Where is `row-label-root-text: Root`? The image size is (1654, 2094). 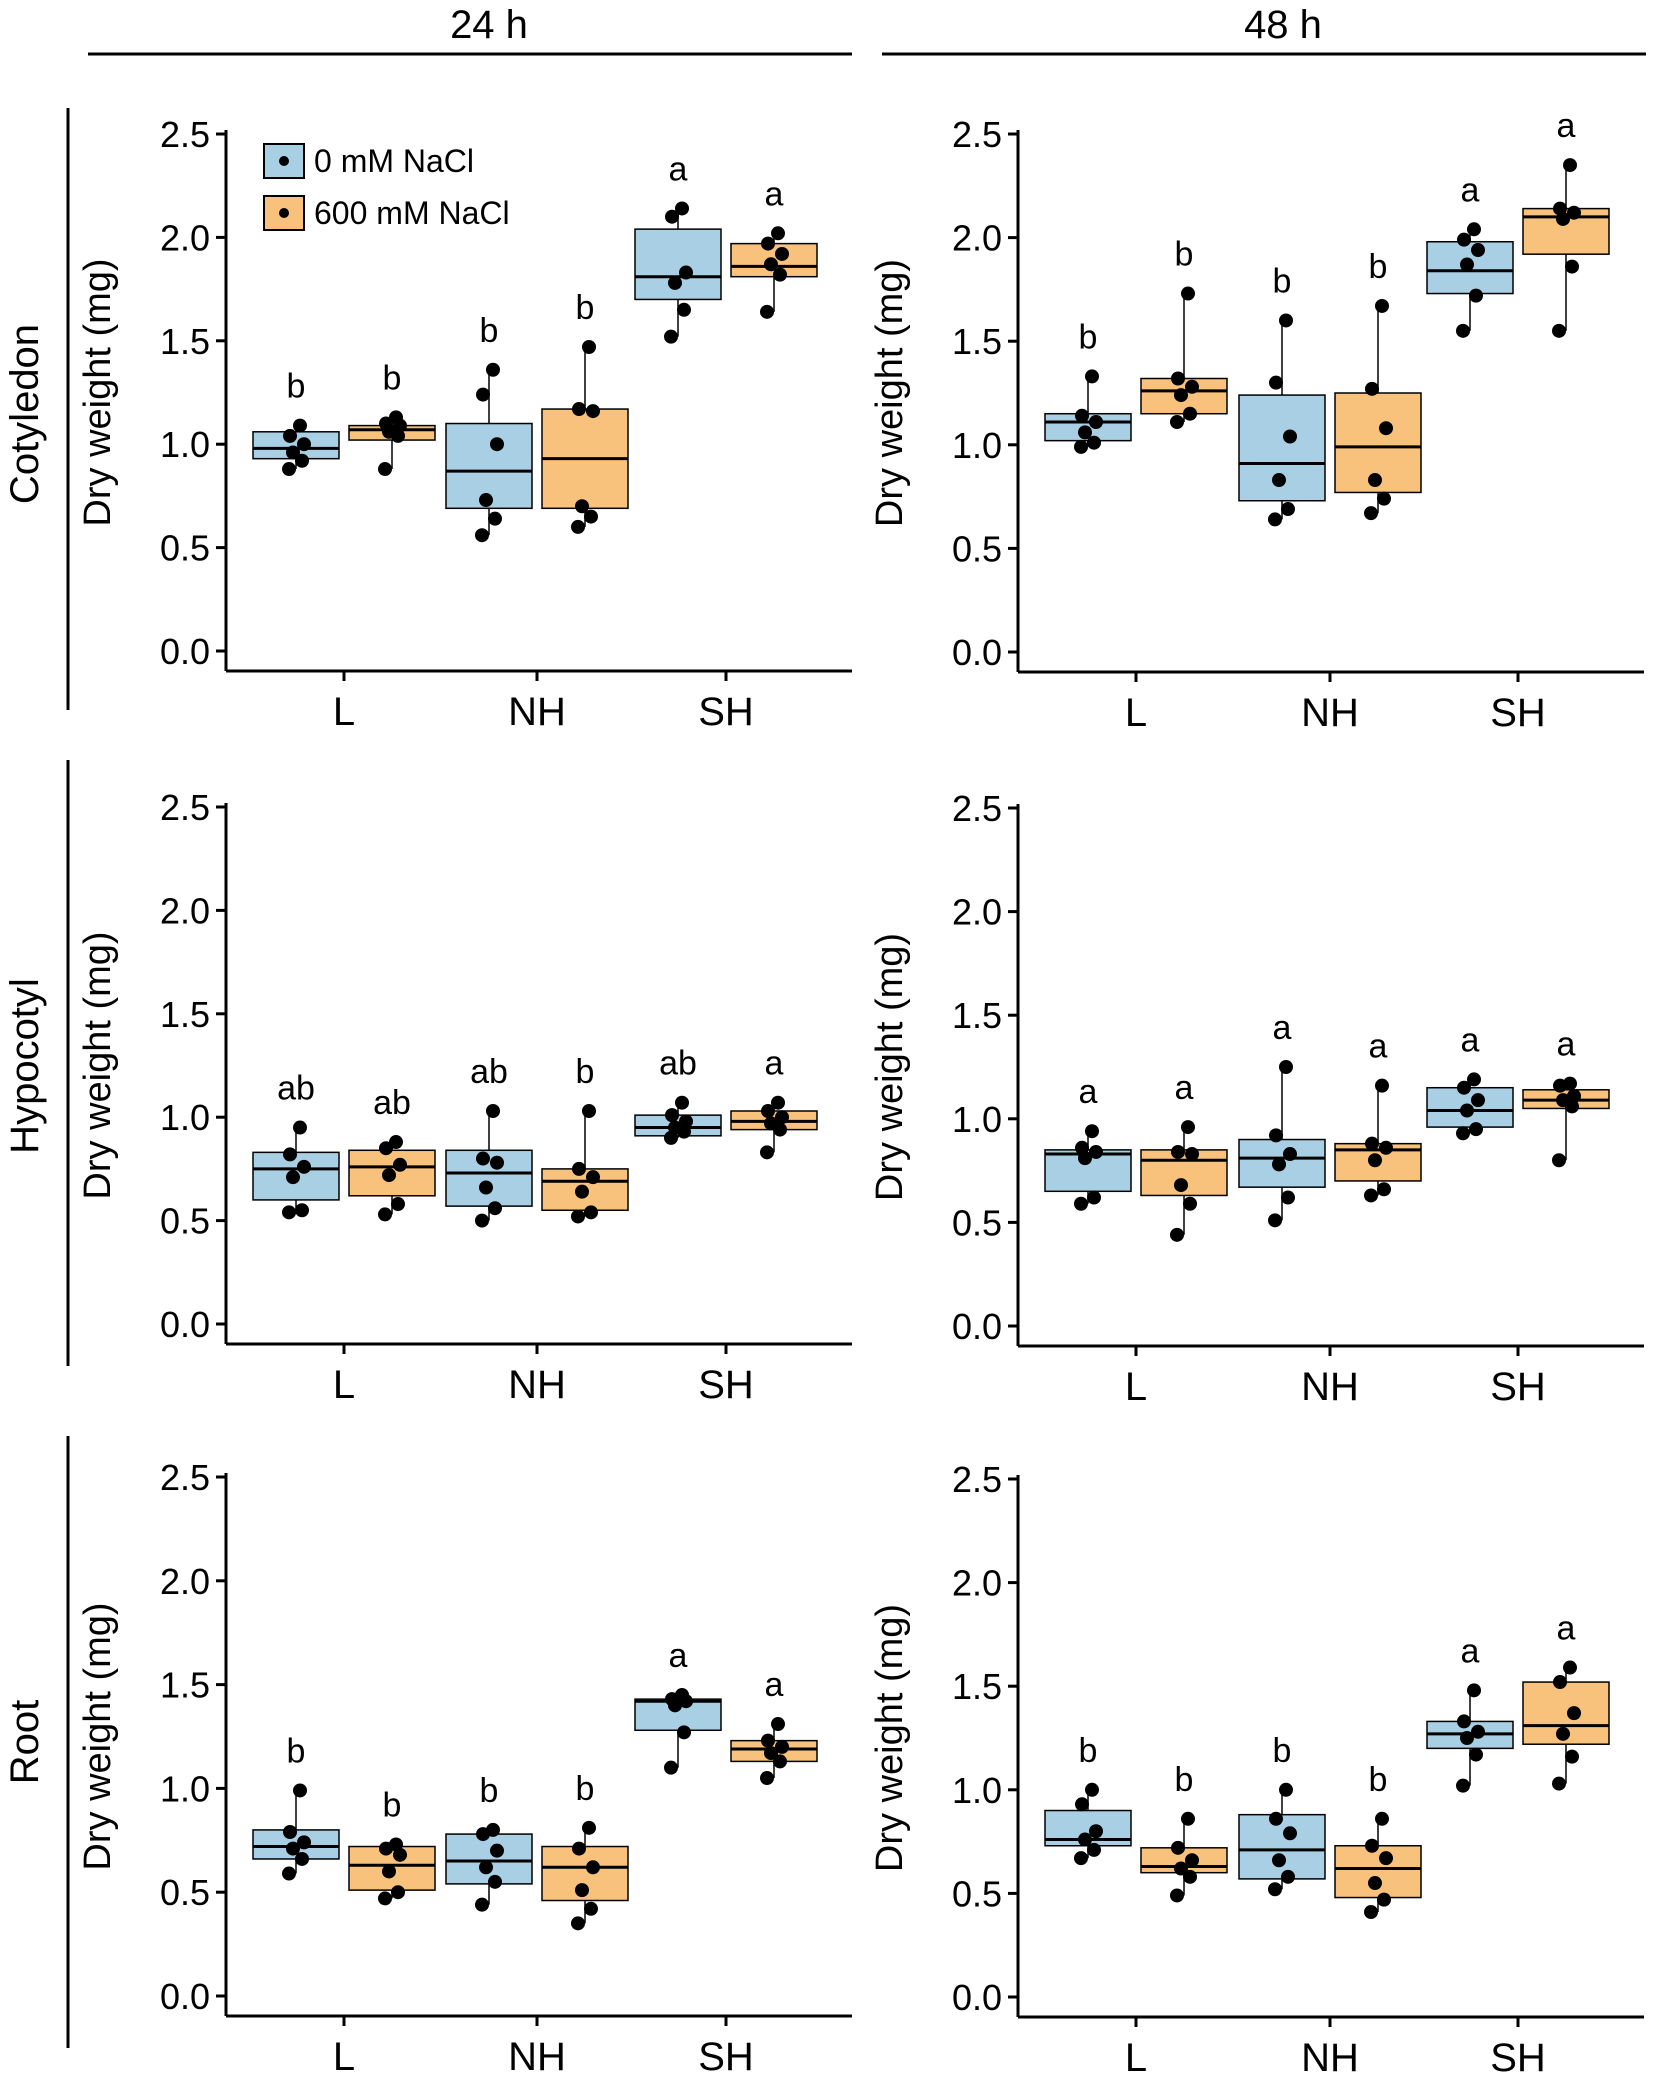 row-label-root-text: Root is located at coordinates (25, 1742).